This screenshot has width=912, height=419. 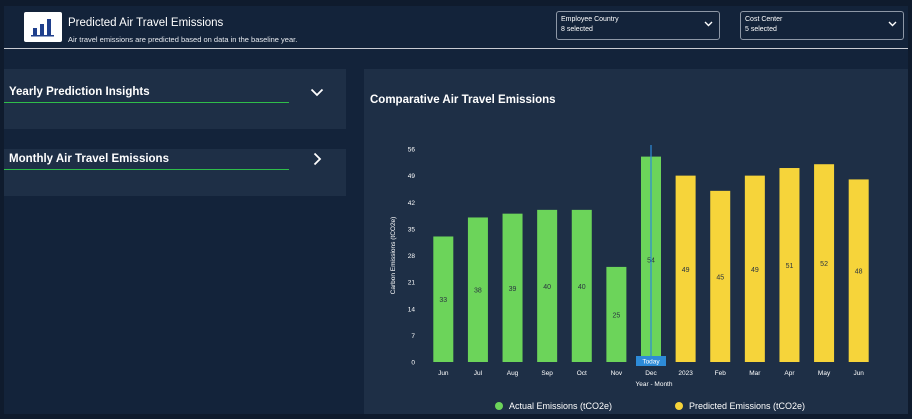 I want to click on y-tick-label: 49, so click(x=412, y=176).